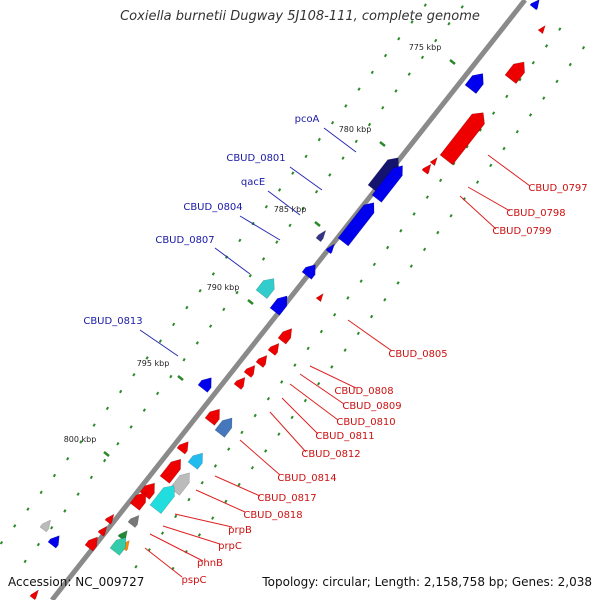 This screenshot has width=600, height=600. What do you see at coordinates (557, 188) in the screenshot?
I see `gene-label-reverse: CBUD_0797` at bounding box center [557, 188].